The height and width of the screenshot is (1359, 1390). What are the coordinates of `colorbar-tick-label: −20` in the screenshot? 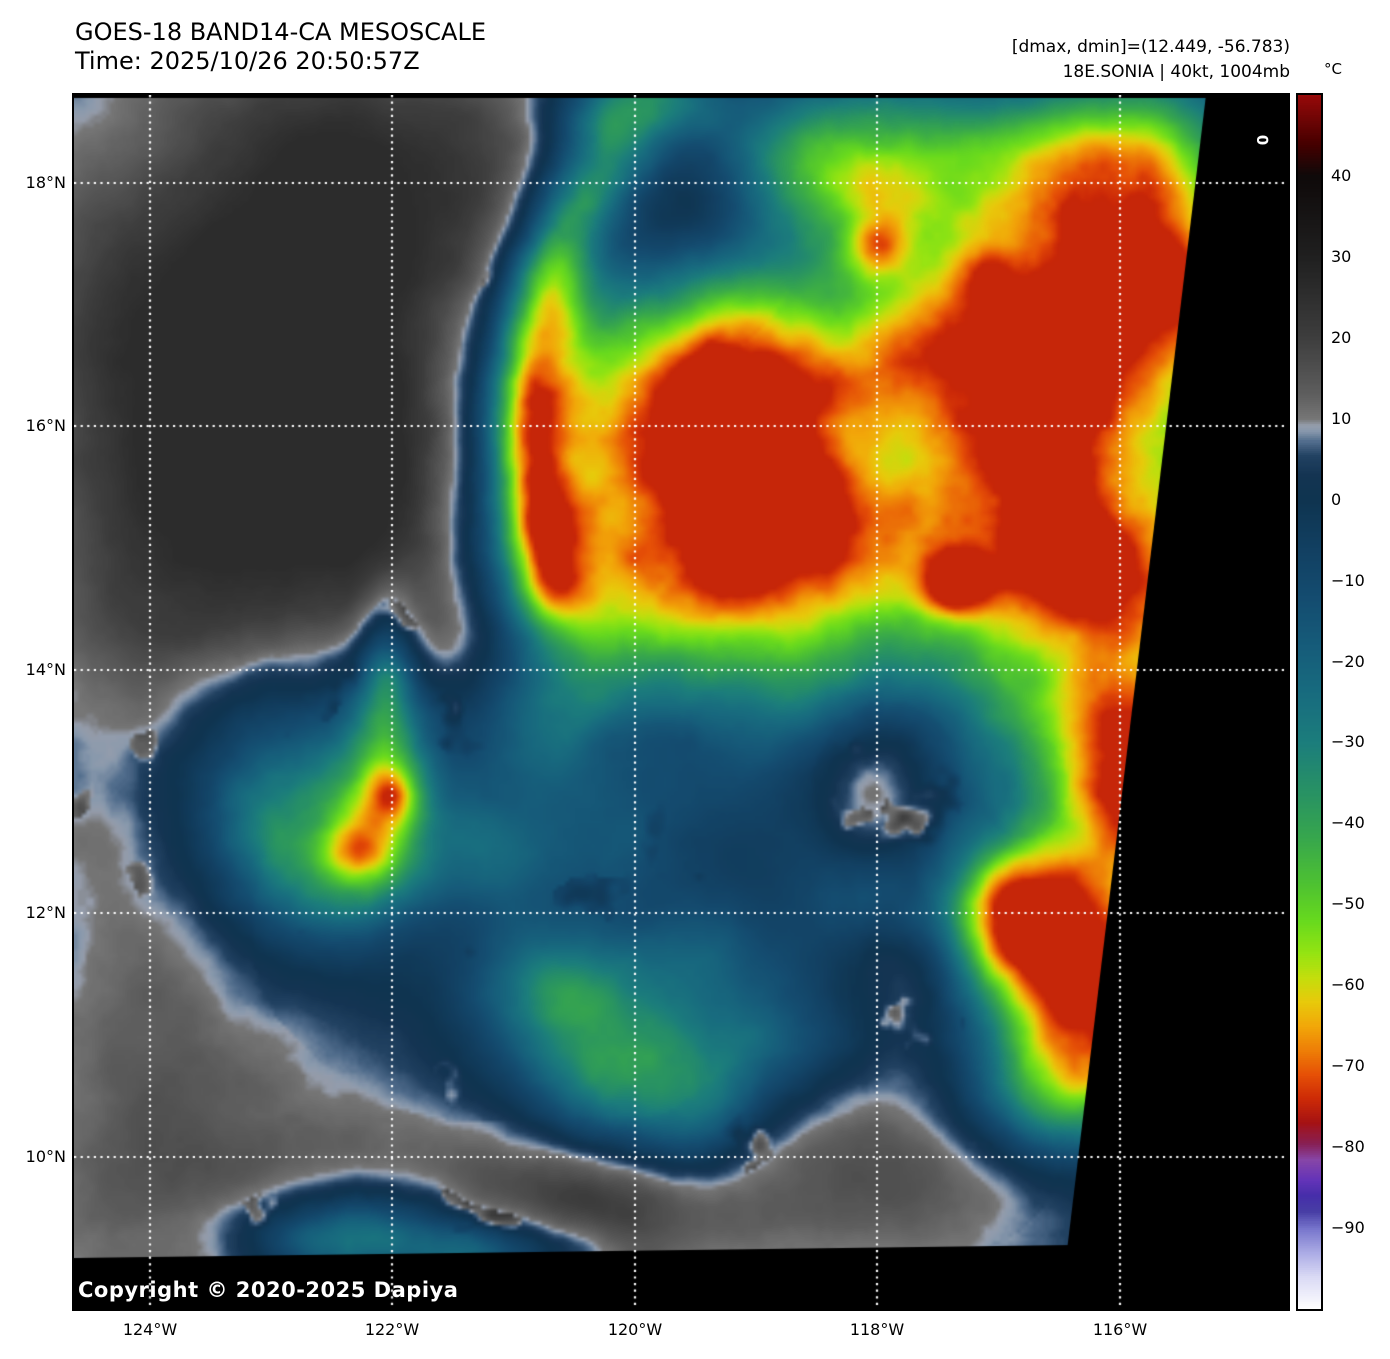 It's located at (1348, 661).